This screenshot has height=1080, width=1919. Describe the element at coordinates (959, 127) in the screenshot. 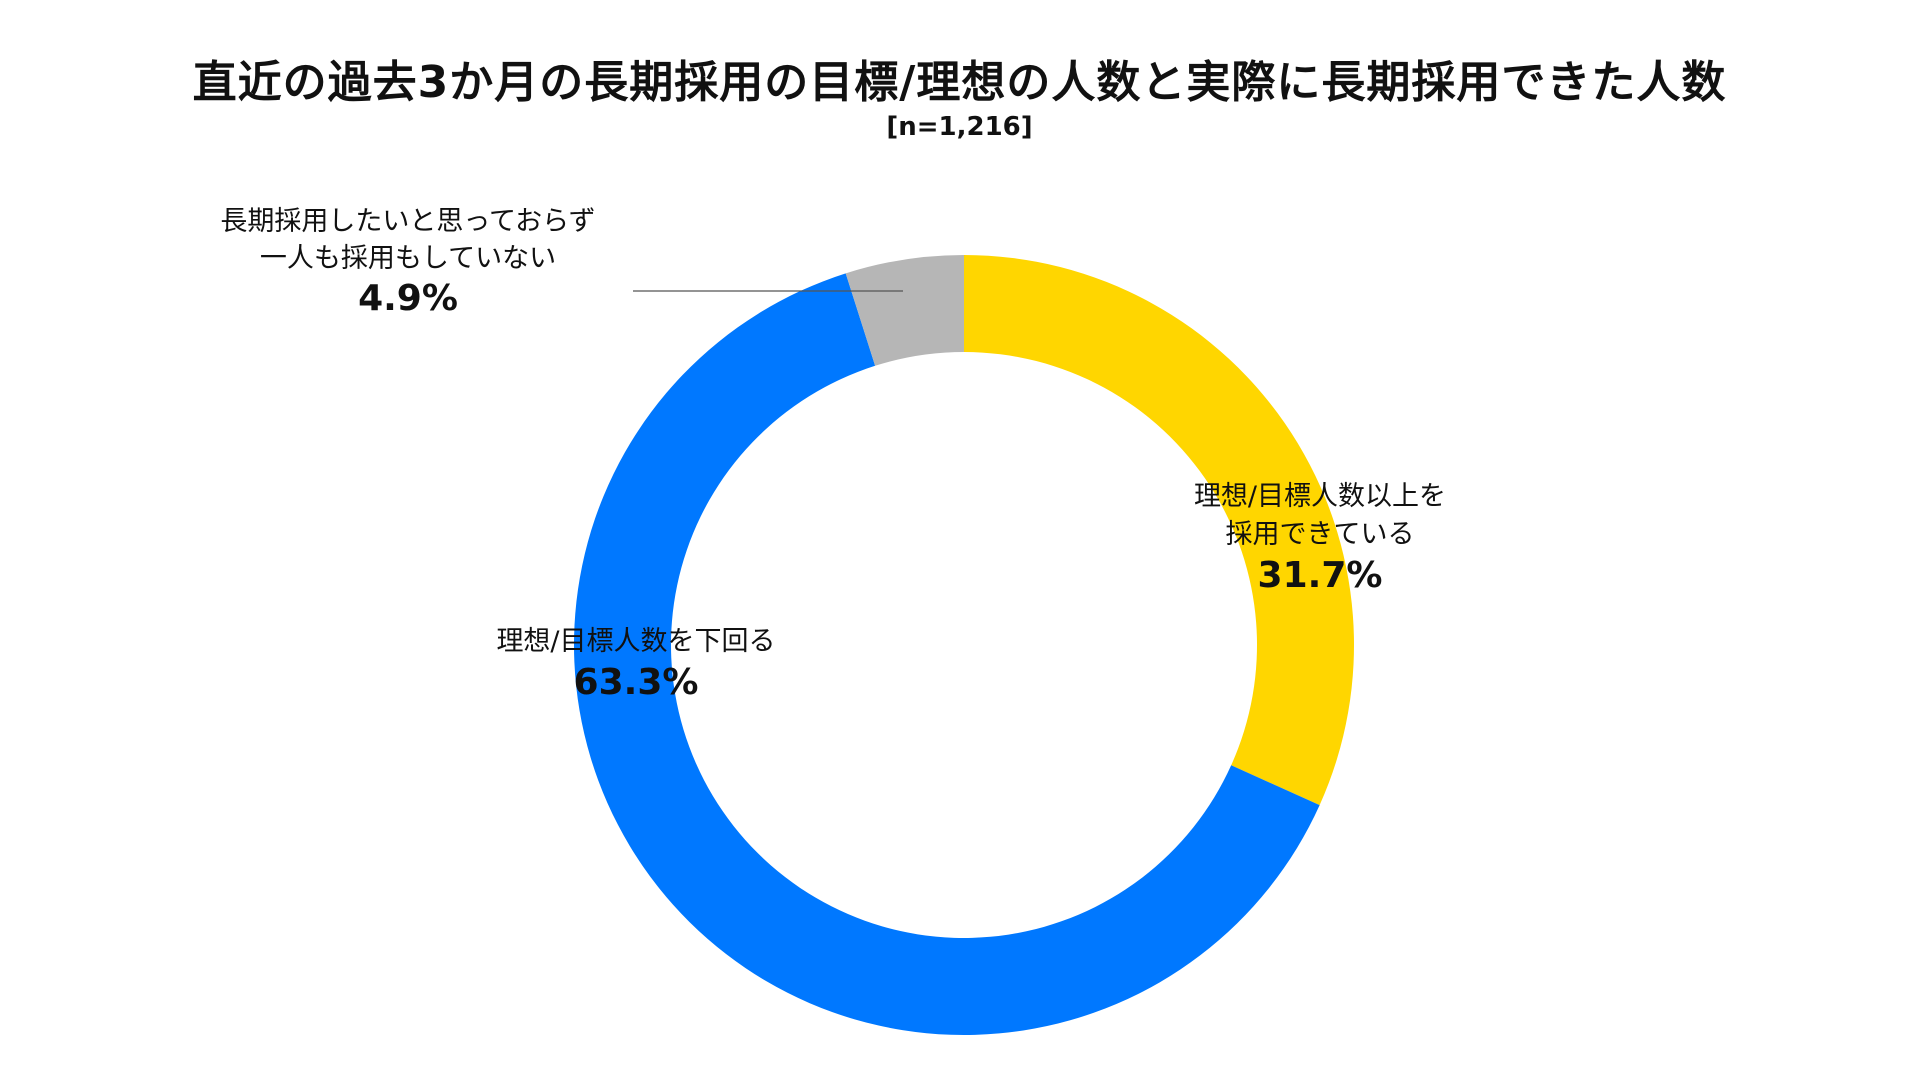

I see `chart-subtitle: [n=1,216]` at that location.